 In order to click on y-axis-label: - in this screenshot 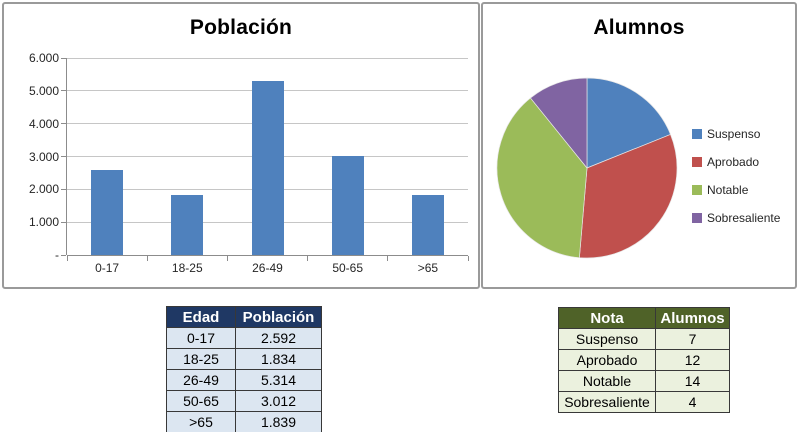, I will do `click(57, 255)`.